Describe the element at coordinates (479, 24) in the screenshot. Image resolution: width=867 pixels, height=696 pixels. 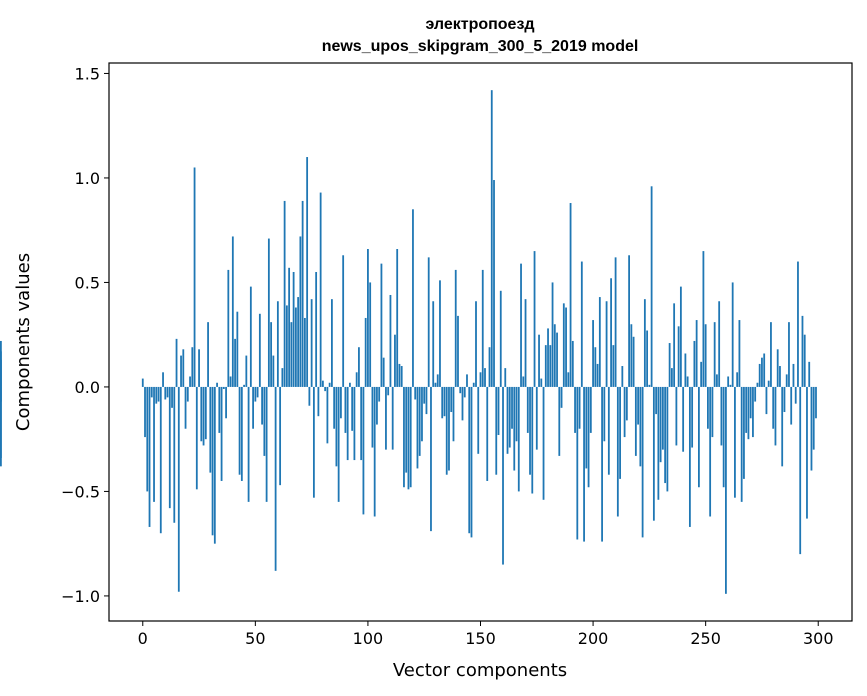
I see `chart-title: электропоезд` at that location.